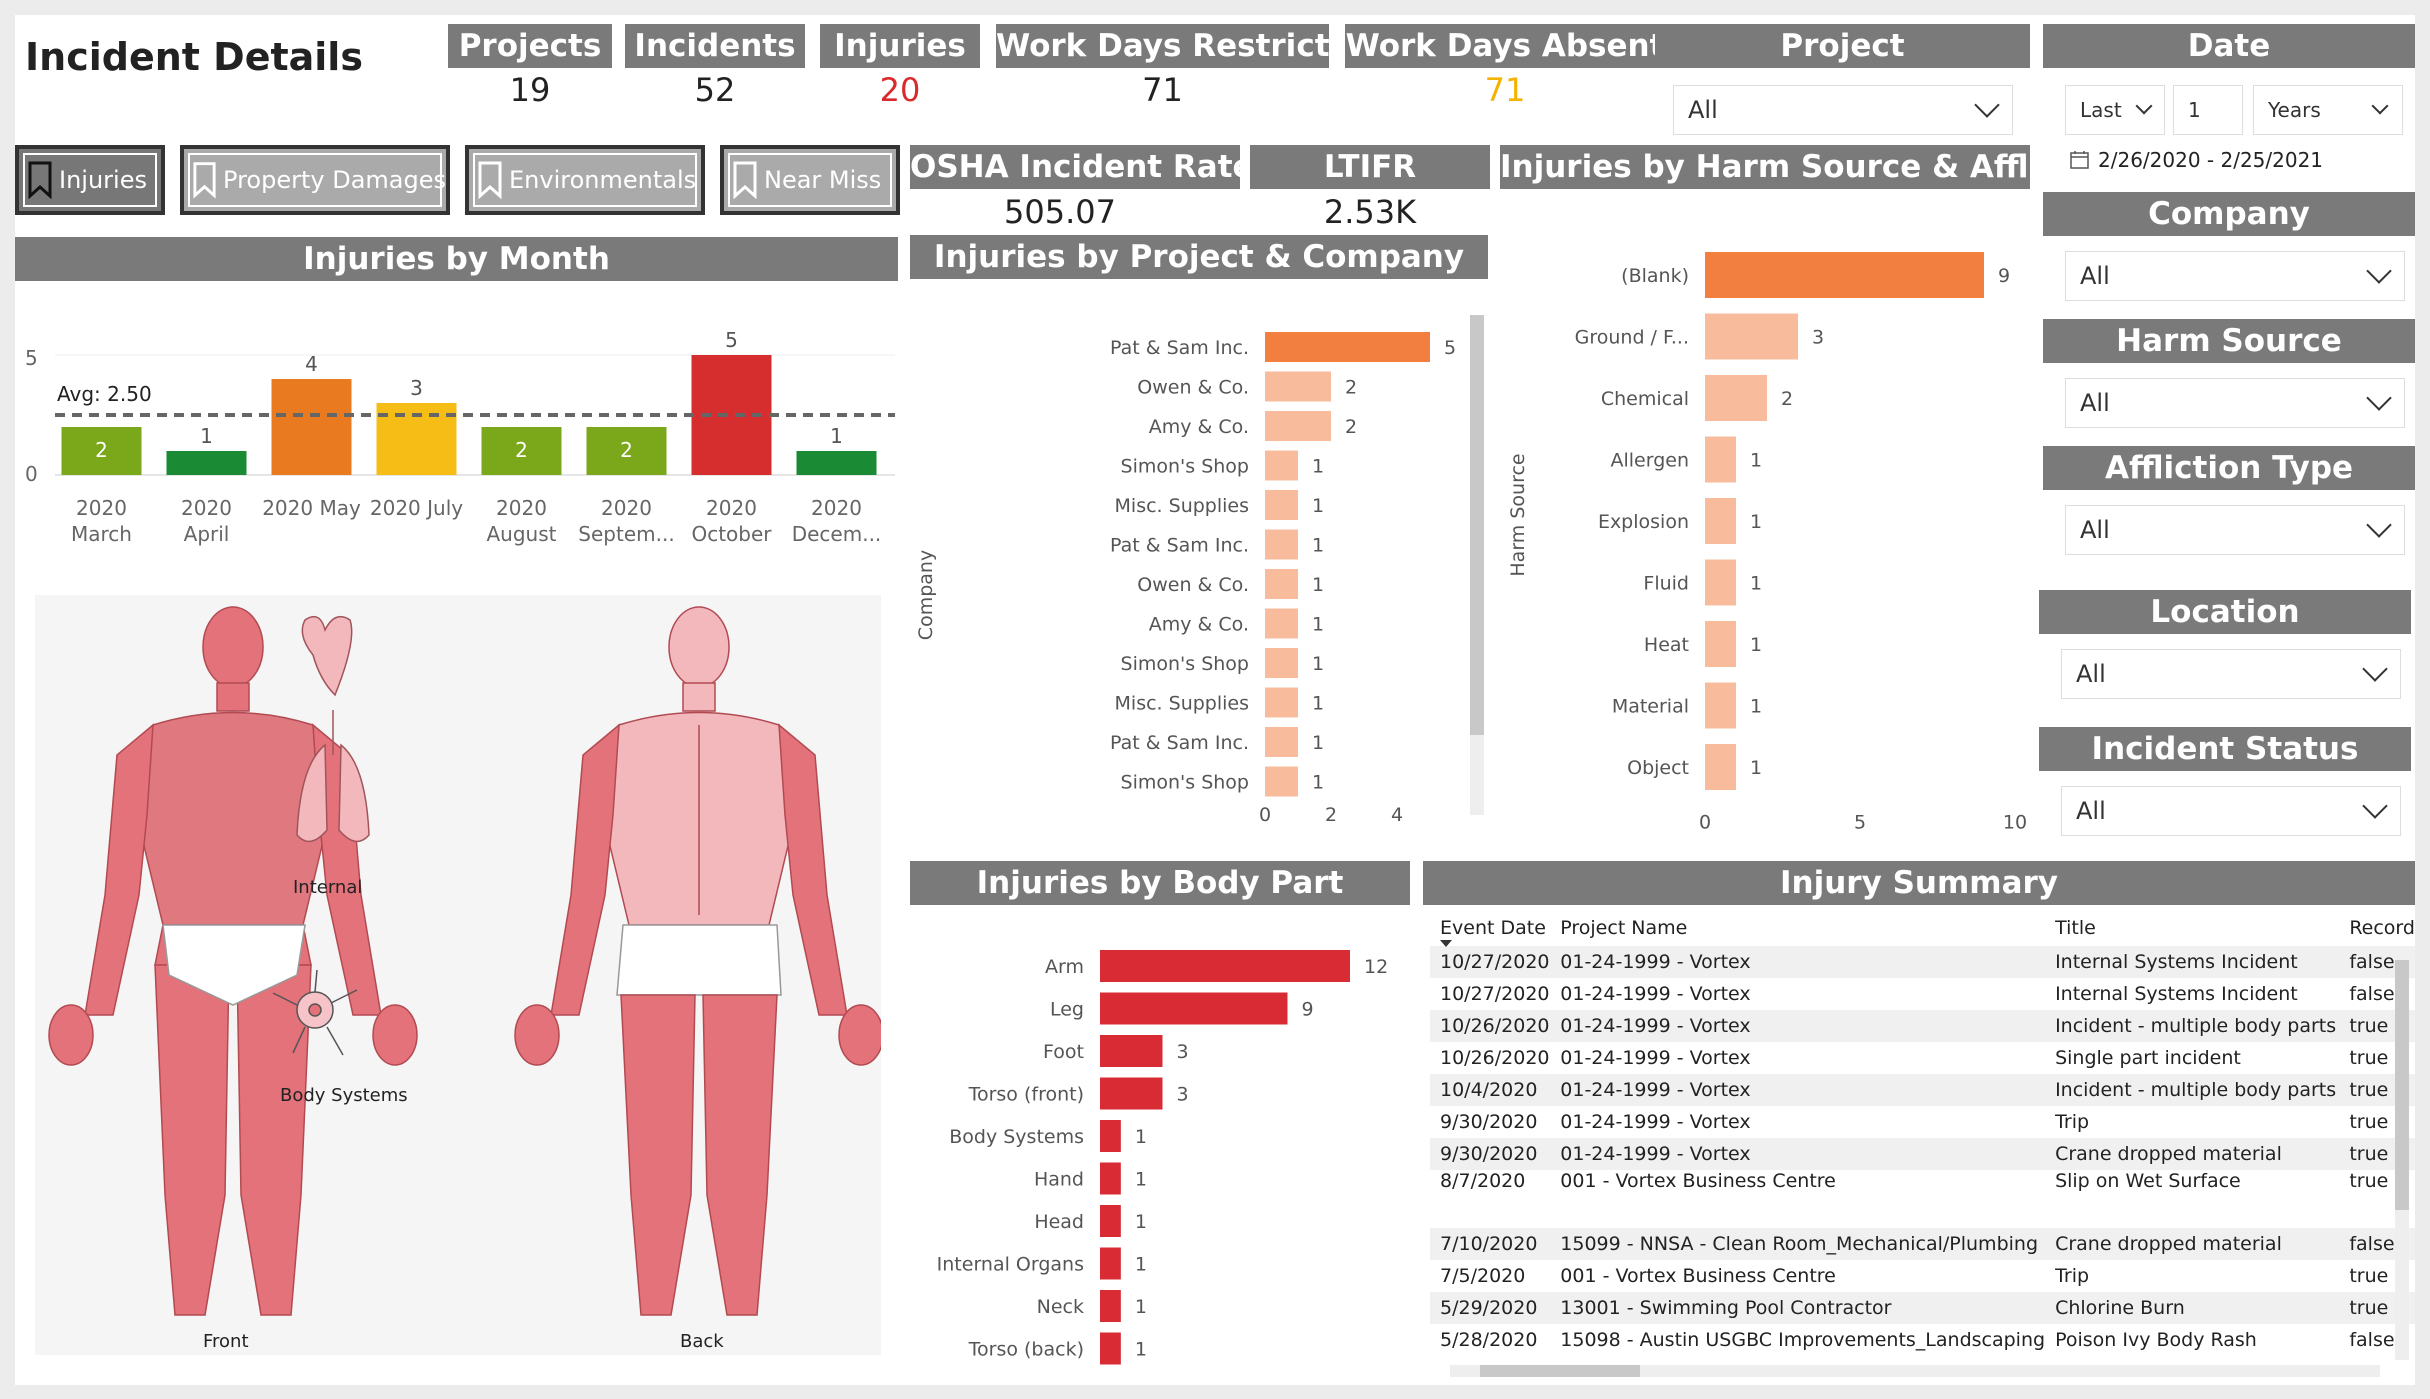 The width and height of the screenshot is (2430, 1399). Describe the element at coordinates (1922, 1122) in the screenshot. I see `table-row: 9/30/2020 01-24-1999 - Vortex Trip true` at that location.